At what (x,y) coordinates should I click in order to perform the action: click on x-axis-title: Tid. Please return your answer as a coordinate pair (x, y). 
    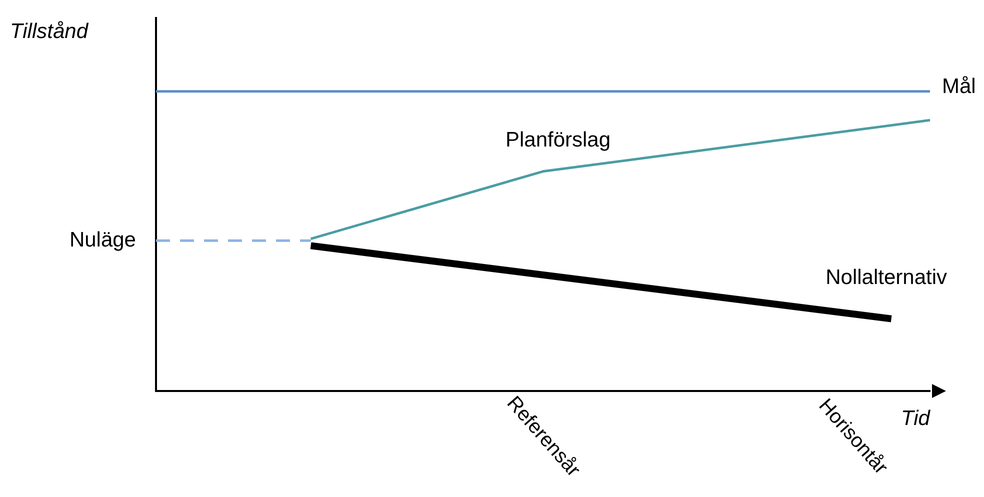
    Looking at the image, I should click on (916, 418).